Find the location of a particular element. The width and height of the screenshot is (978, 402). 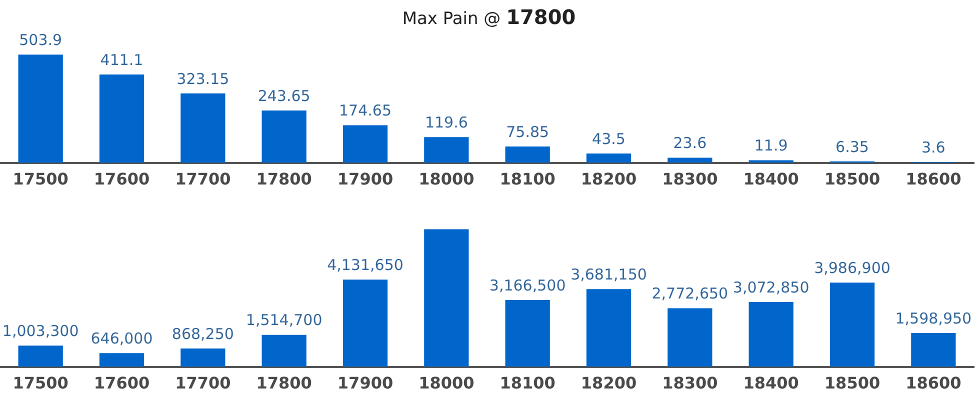

data-label: 23.6 is located at coordinates (690, 143).